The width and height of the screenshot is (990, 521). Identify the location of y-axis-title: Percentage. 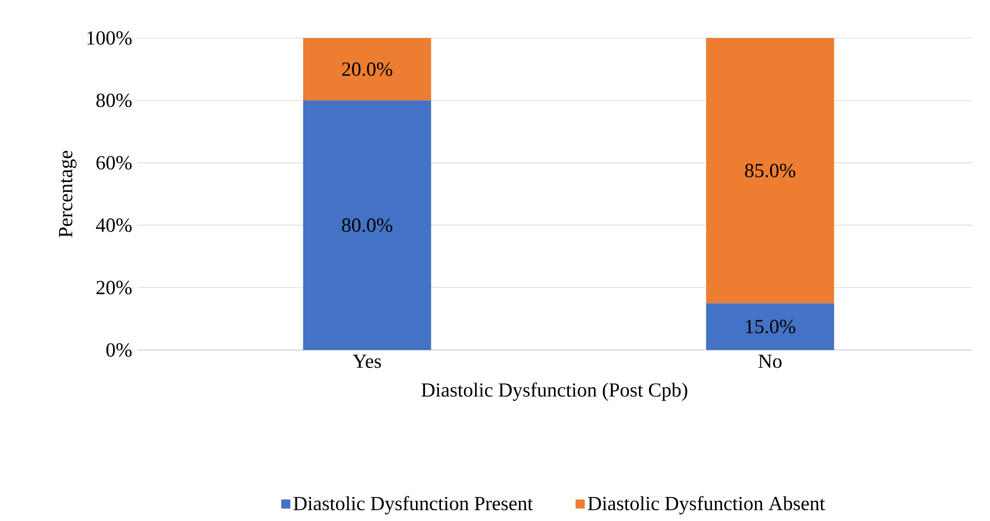
(67, 194).